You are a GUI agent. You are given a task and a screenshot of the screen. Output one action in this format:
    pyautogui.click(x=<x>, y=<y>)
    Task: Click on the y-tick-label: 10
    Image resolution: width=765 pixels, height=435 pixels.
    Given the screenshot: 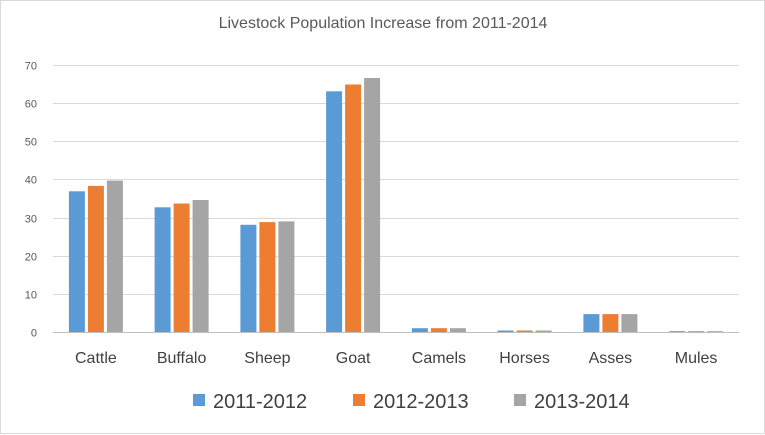 What is the action you would take?
    pyautogui.click(x=31, y=296)
    